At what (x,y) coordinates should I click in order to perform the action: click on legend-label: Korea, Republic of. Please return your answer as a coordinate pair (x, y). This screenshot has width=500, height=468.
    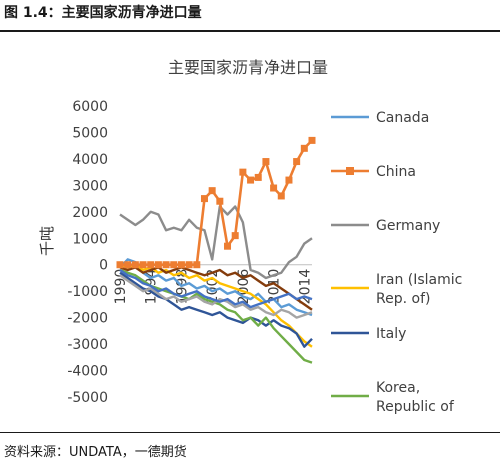
    Looking at the image, I should click on (415, 397).